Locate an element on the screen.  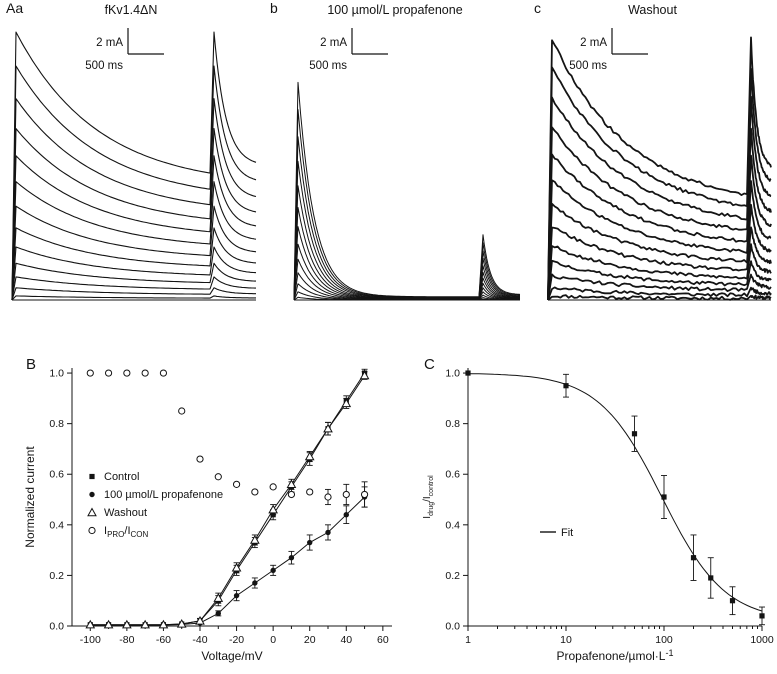
panel-title-c: Washout is located at coordinates (652, 10).